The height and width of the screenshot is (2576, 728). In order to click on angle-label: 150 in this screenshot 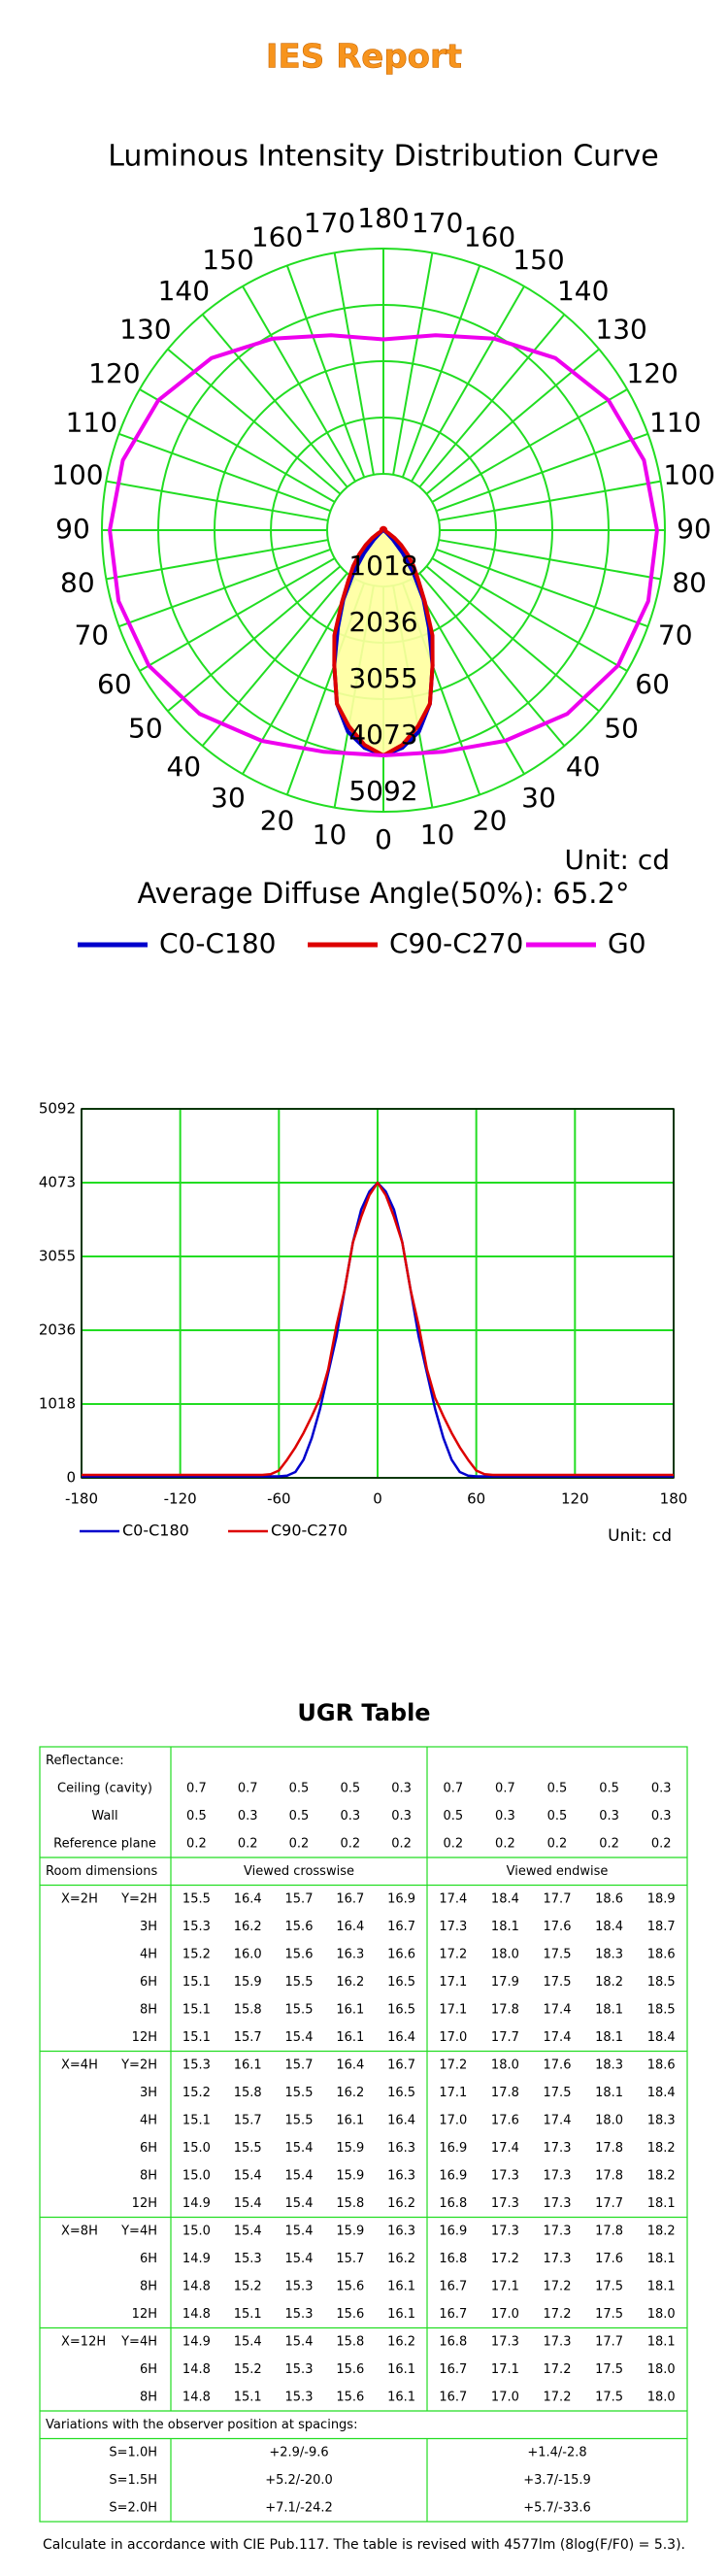, I will do `click(538, 260)`.